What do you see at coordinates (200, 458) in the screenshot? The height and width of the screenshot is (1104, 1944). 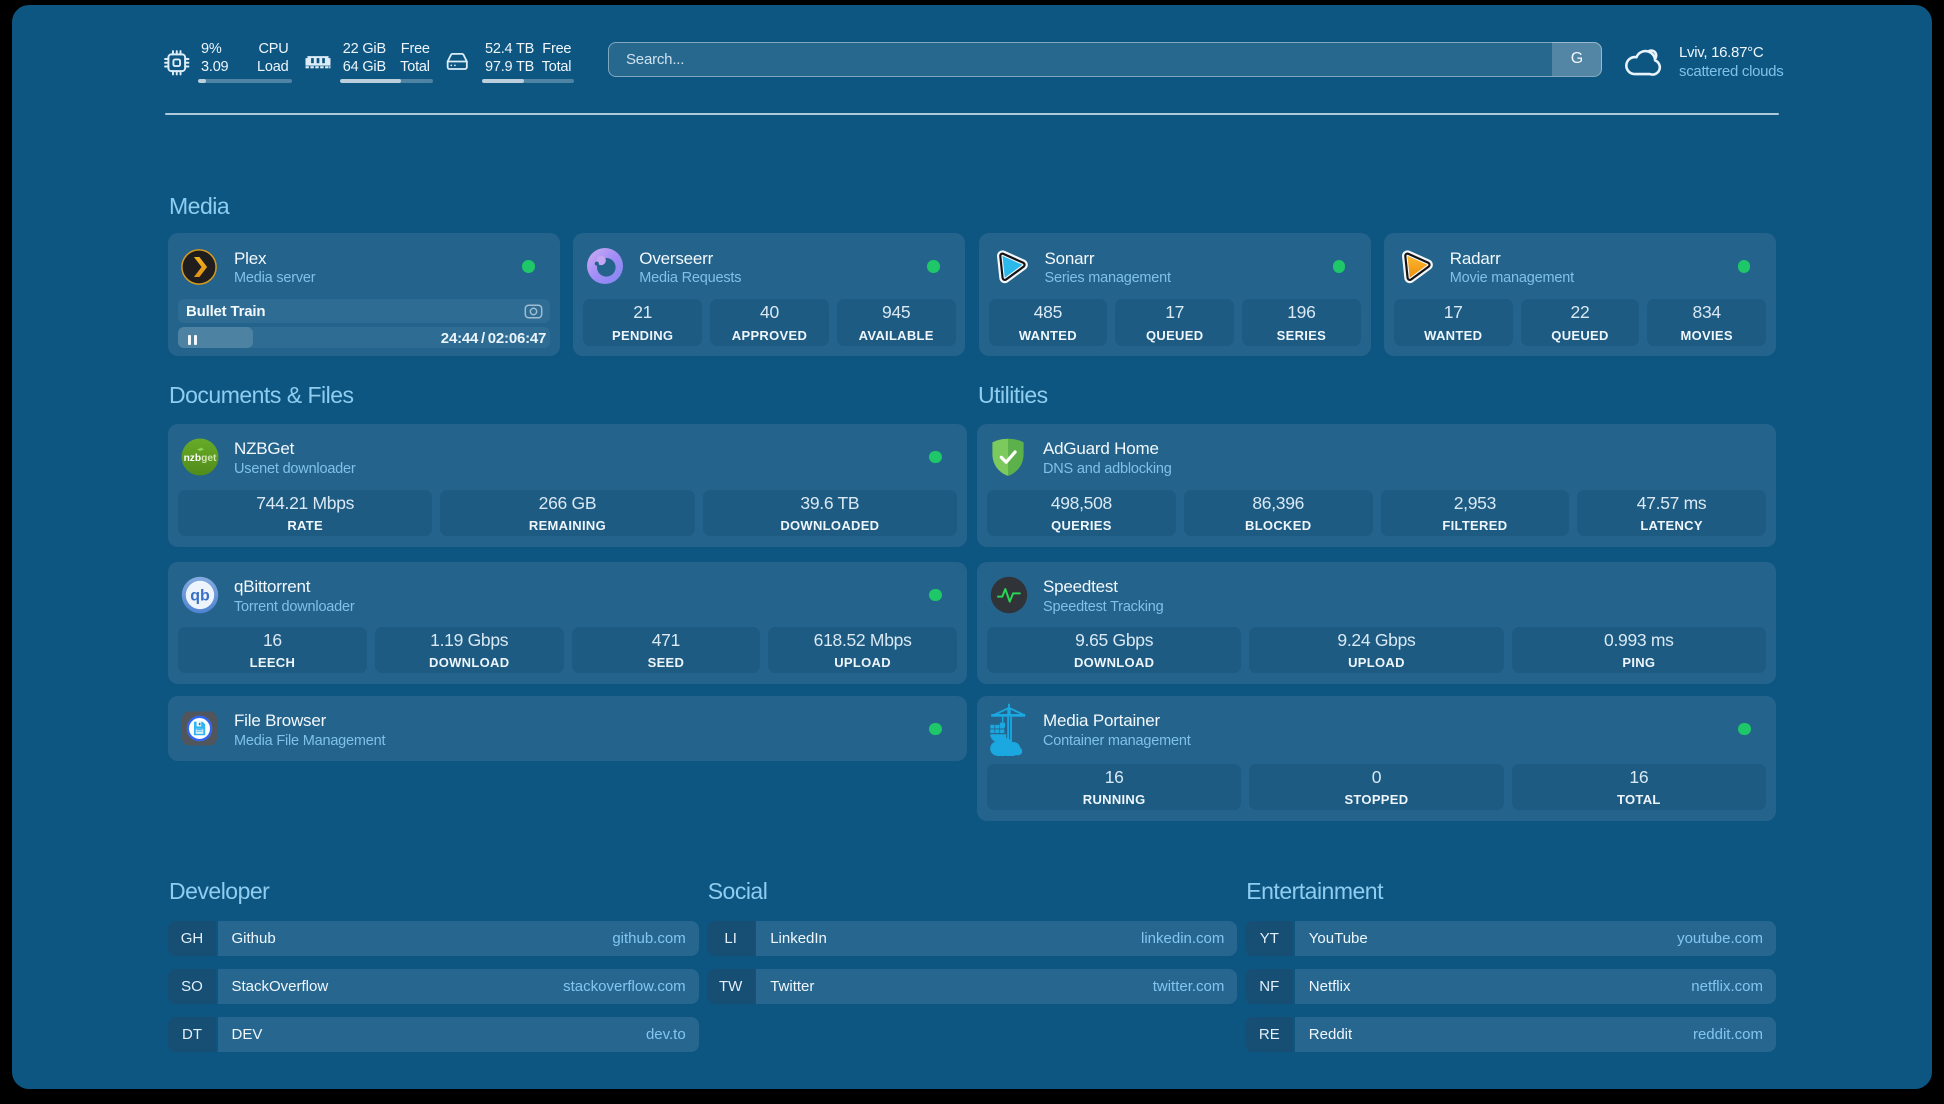 I see `svg-text: nzbget` at bounding box center [200, 458].